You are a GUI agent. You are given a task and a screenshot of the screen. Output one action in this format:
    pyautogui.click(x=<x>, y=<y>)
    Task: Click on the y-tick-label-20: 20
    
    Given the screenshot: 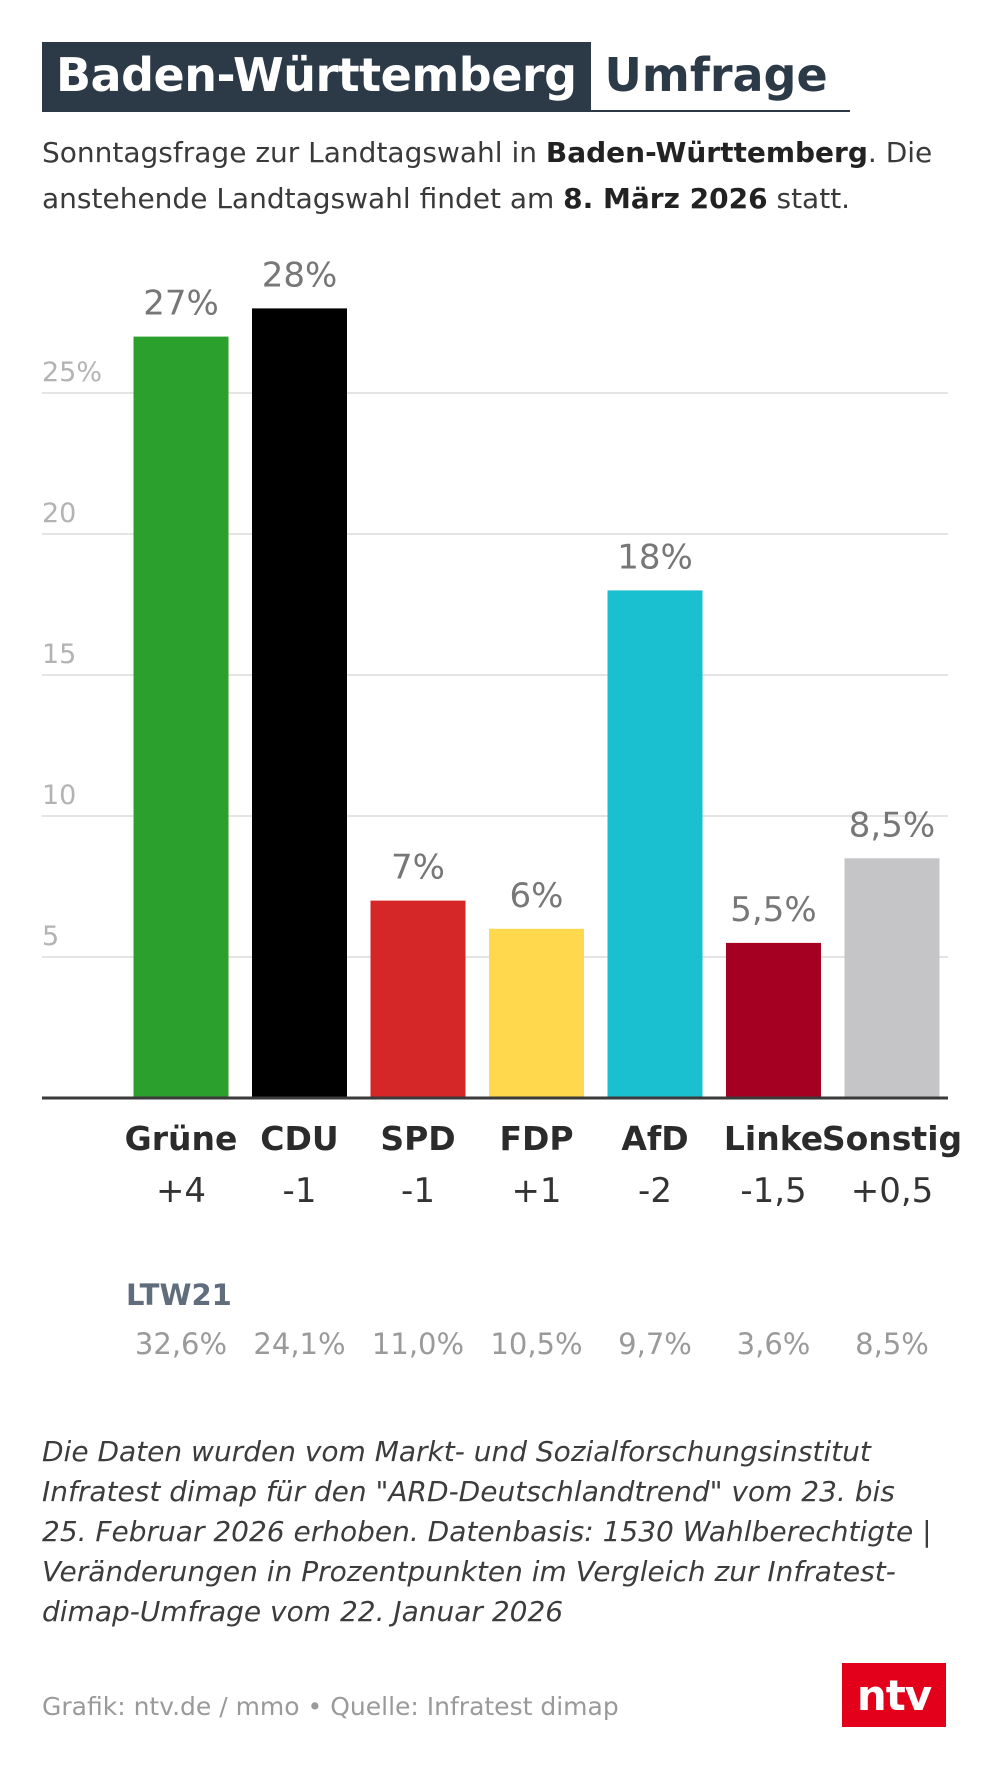 What is the action you would take?
    pyautogui.click(x=59, y=513)
    